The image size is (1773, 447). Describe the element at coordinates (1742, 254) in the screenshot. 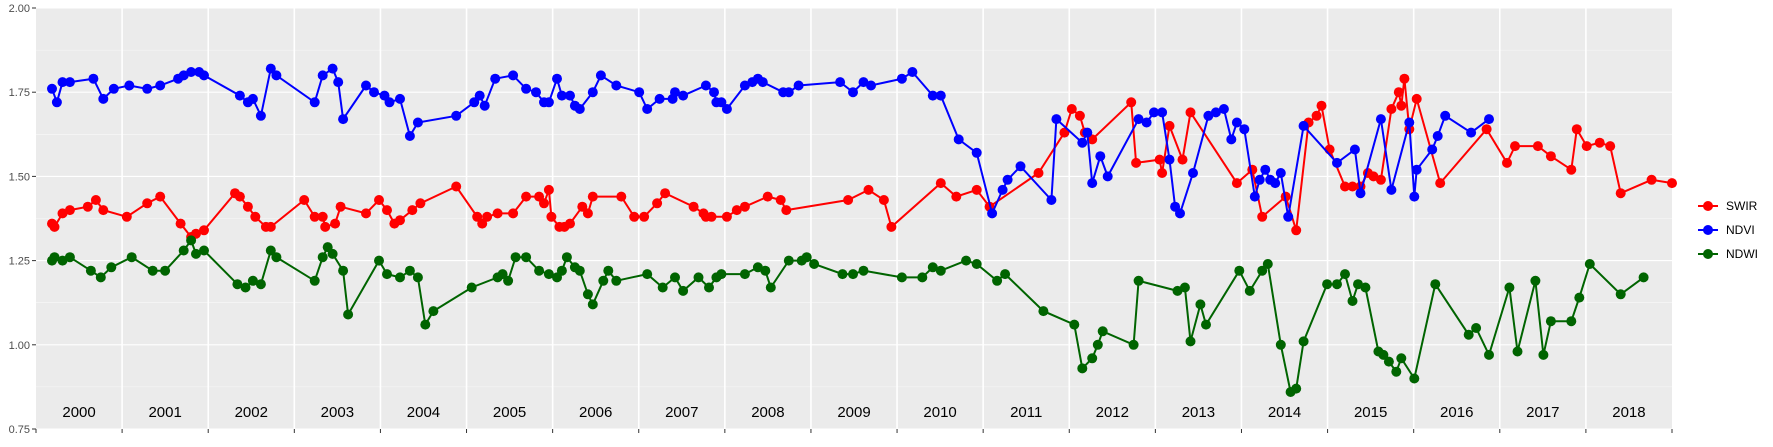

I see `legend-label-ndwi: NDWI` at that location.